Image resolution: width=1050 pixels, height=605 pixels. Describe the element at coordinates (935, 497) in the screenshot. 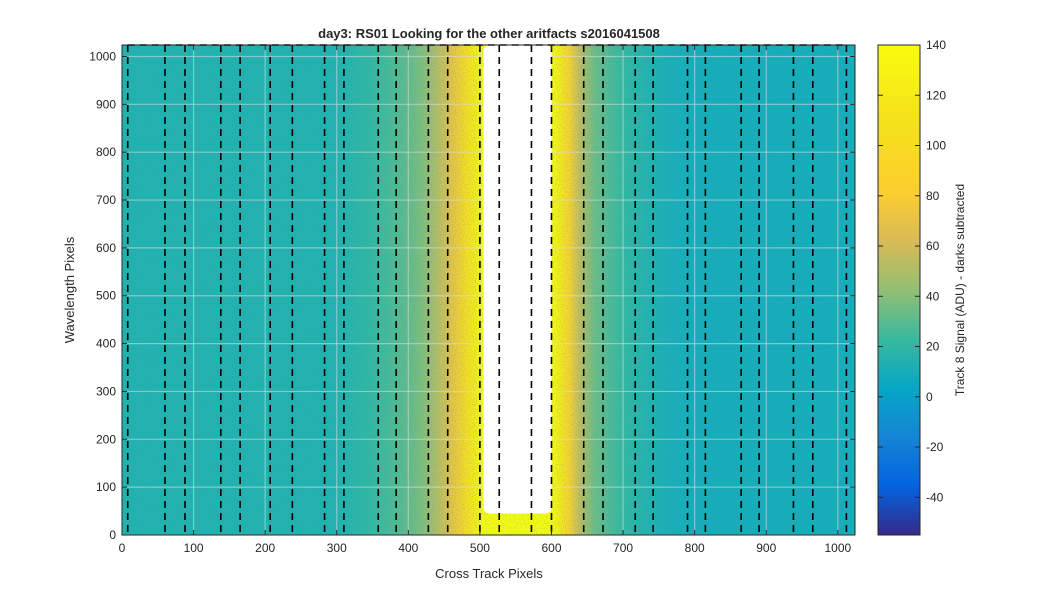

I see `colorbar-tick-label: -40` at that location.